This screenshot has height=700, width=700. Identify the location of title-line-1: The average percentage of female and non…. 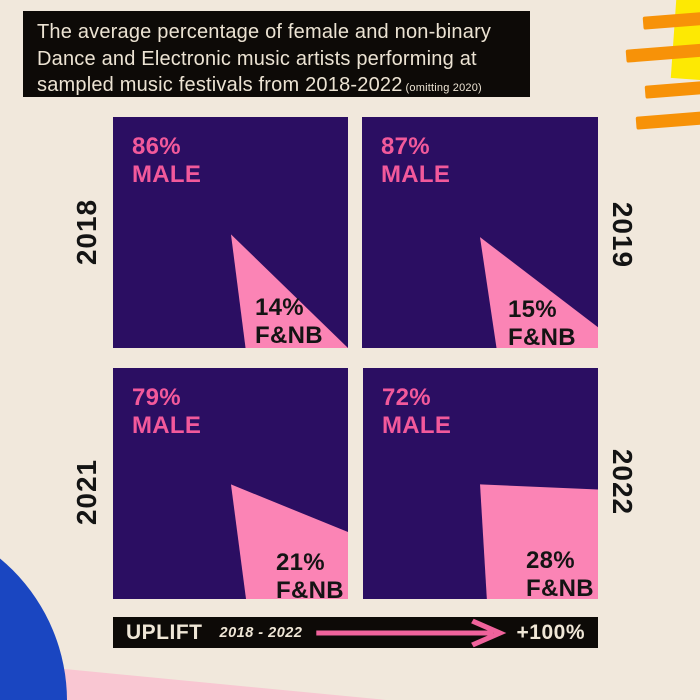
(264, 32).